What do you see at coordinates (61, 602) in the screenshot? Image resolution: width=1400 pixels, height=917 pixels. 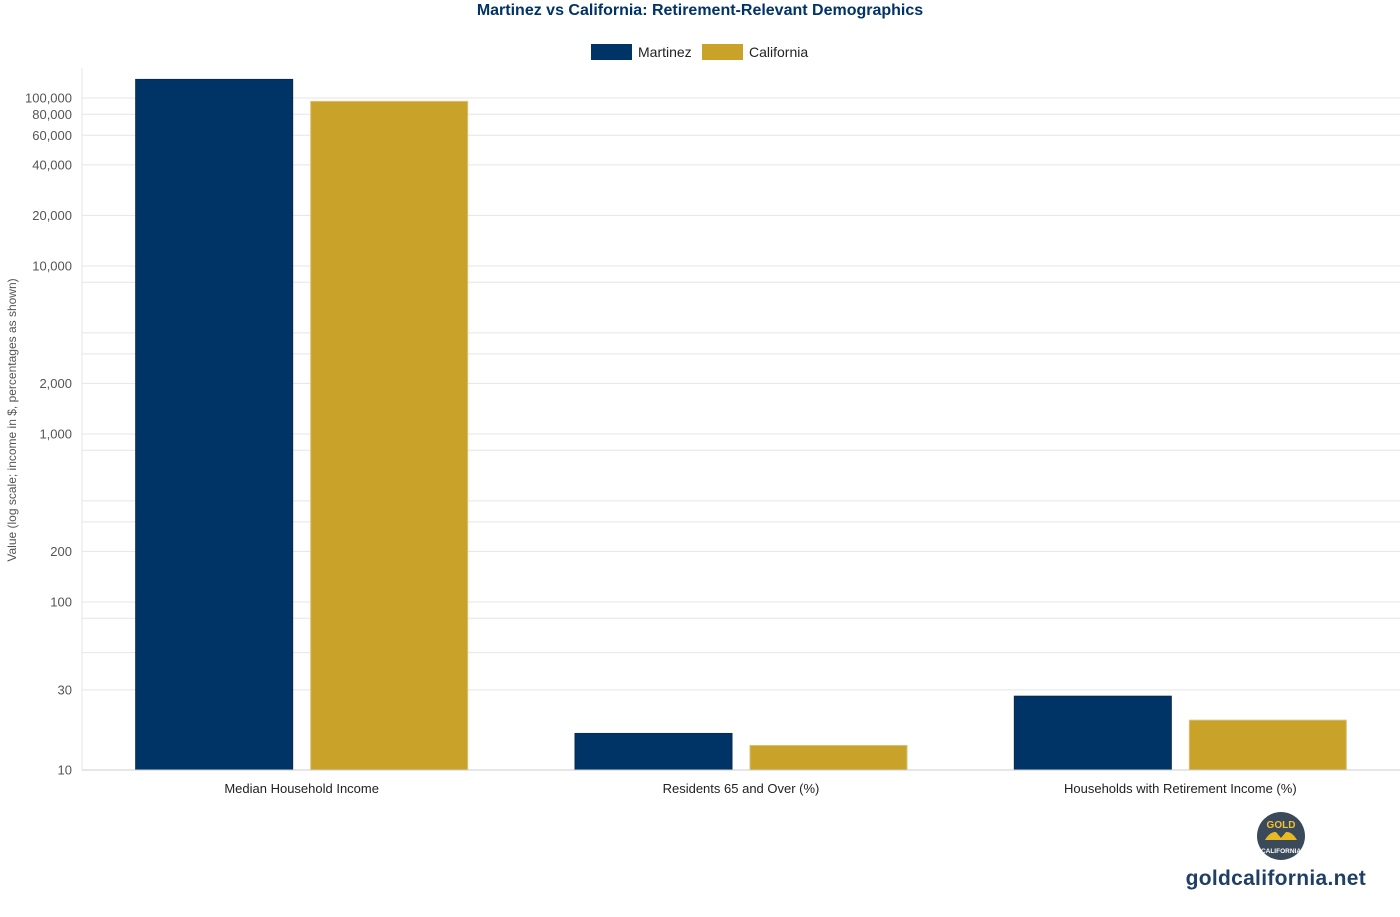 I see `y-tick-label: 100` at bounding box center [61, 602].